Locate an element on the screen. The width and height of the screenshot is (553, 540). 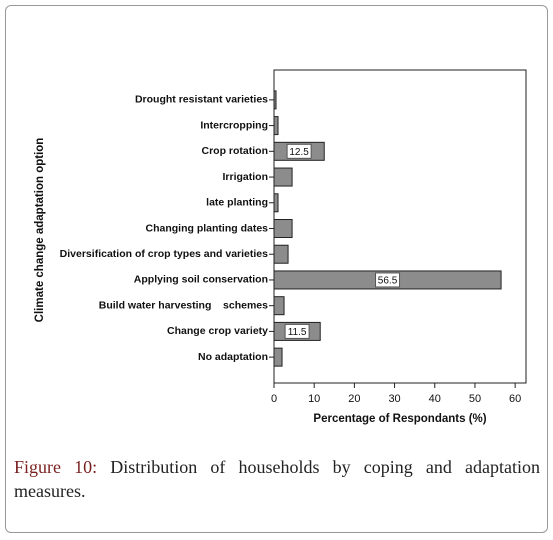
x-tick-label: 10 is located at coordinates (314, 399).